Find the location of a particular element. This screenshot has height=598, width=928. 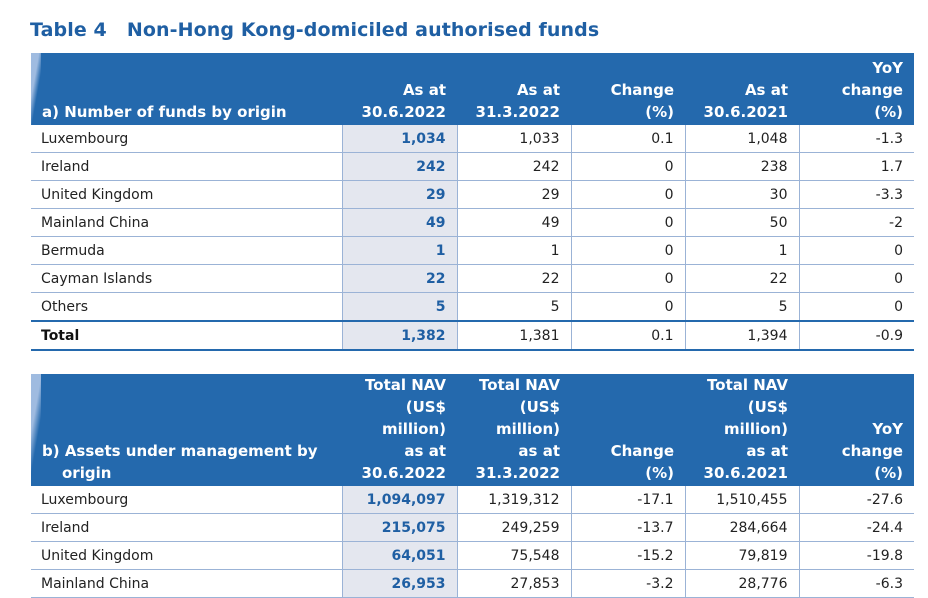

table-row: Others 5 5 0 5 0 is located at coordinates (472, 307).